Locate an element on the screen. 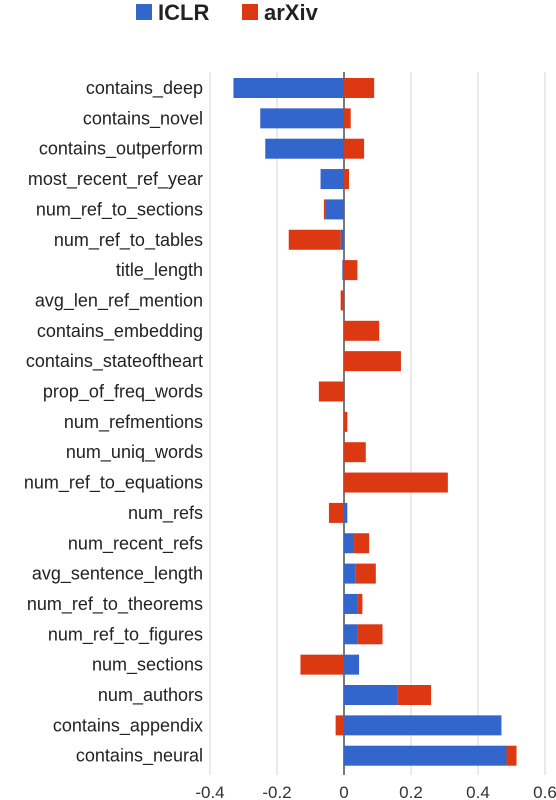  bar-iclr-contains-neural is located at coordinates (425, 755).